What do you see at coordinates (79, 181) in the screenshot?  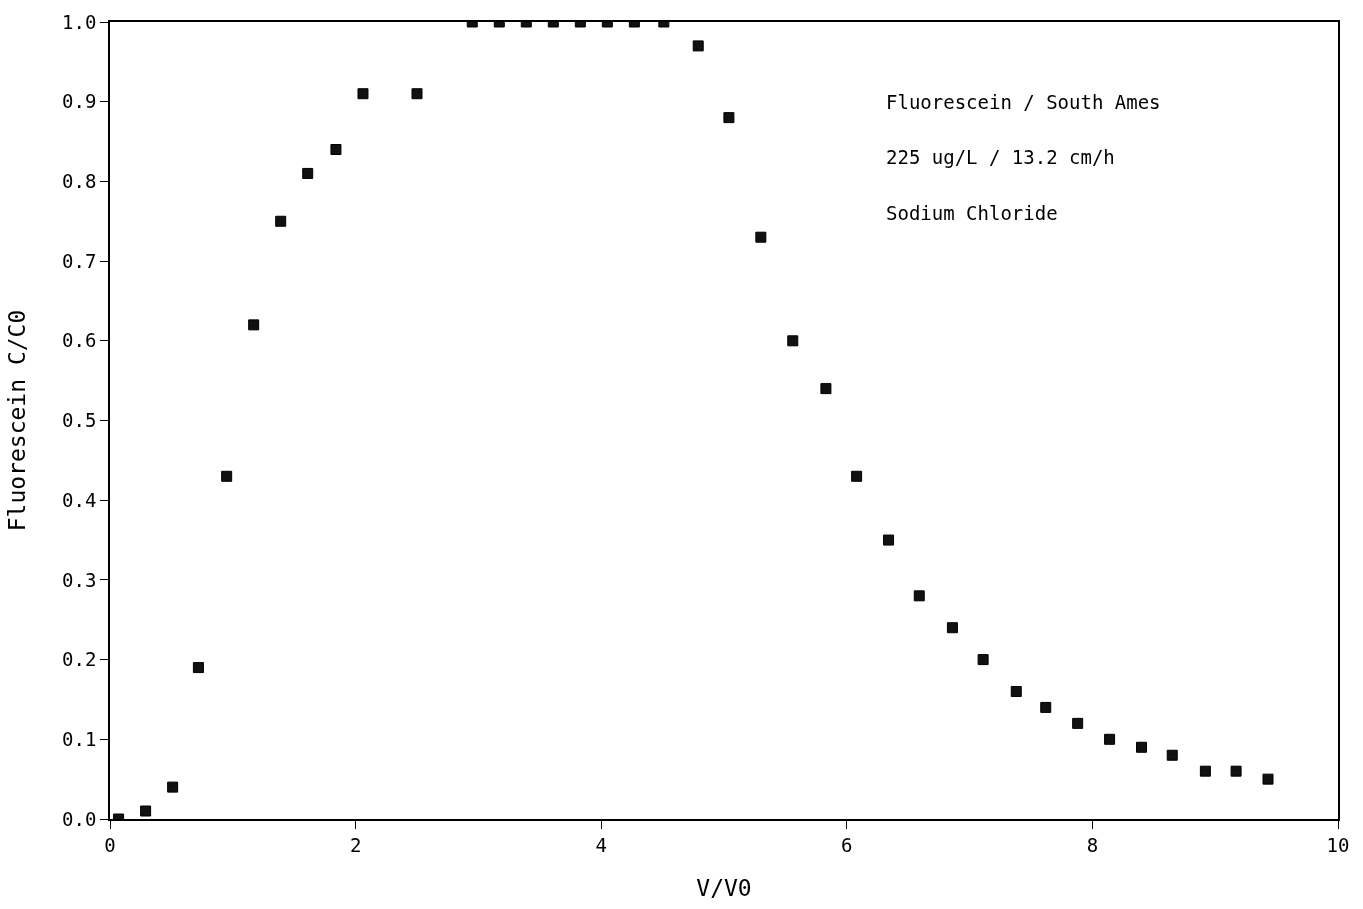 I see `y-tick-label: 0.8` at bounding box center [79, 181].